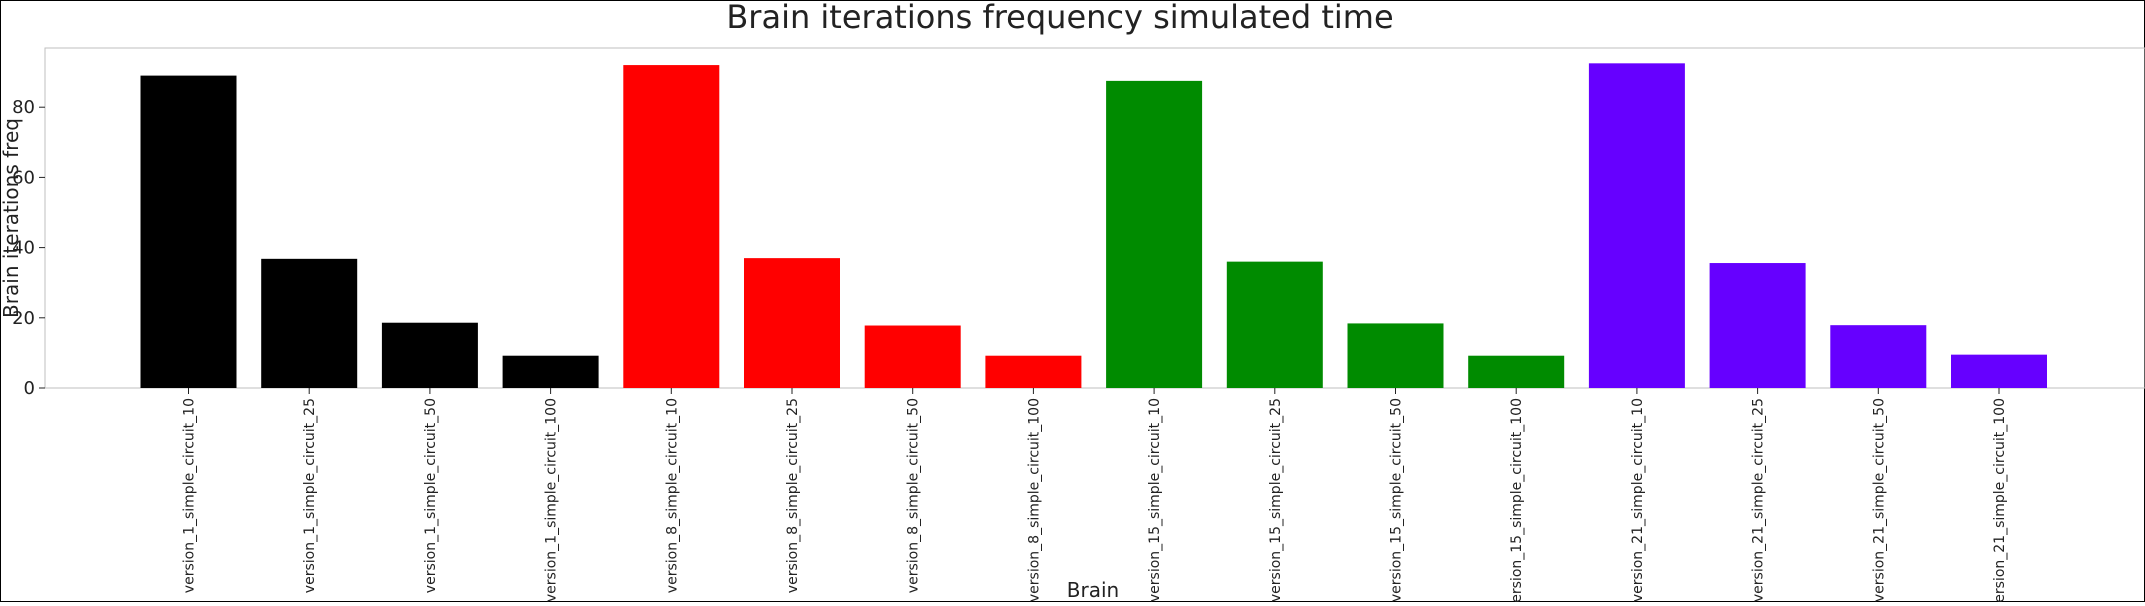 The width and height of the screenshot is (2145, 606). Describe the element at coordinates (431, 495) in the screenshot. I see `x-tick-label-2: version_1_simple_circuit_50` at that location.